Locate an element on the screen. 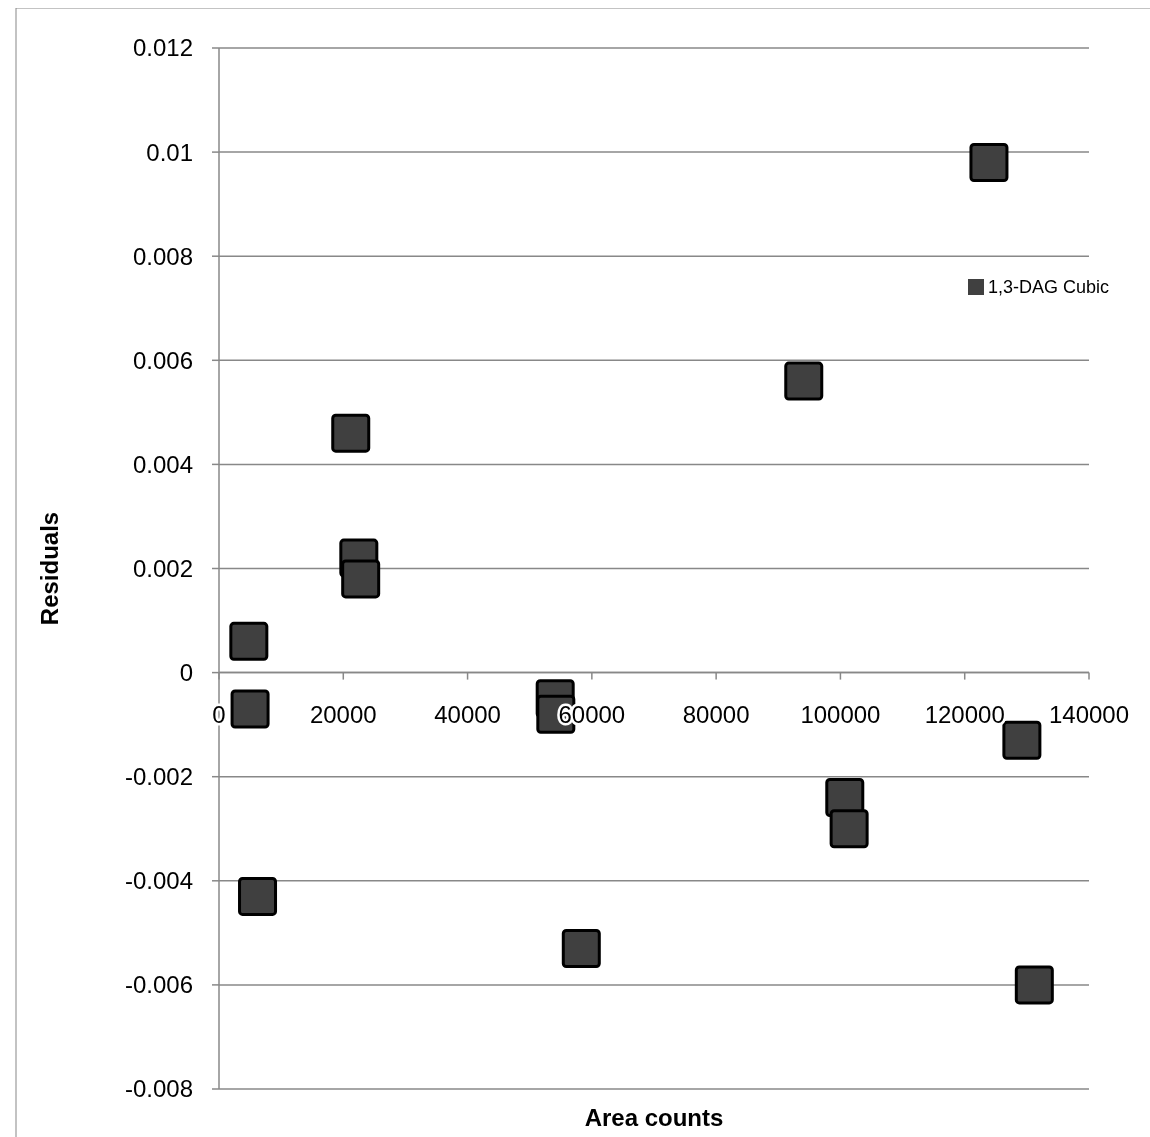 The width and height of the screenshot is (1150, 1137). y-tick-label: 0 is located at coordinates (186, 672).